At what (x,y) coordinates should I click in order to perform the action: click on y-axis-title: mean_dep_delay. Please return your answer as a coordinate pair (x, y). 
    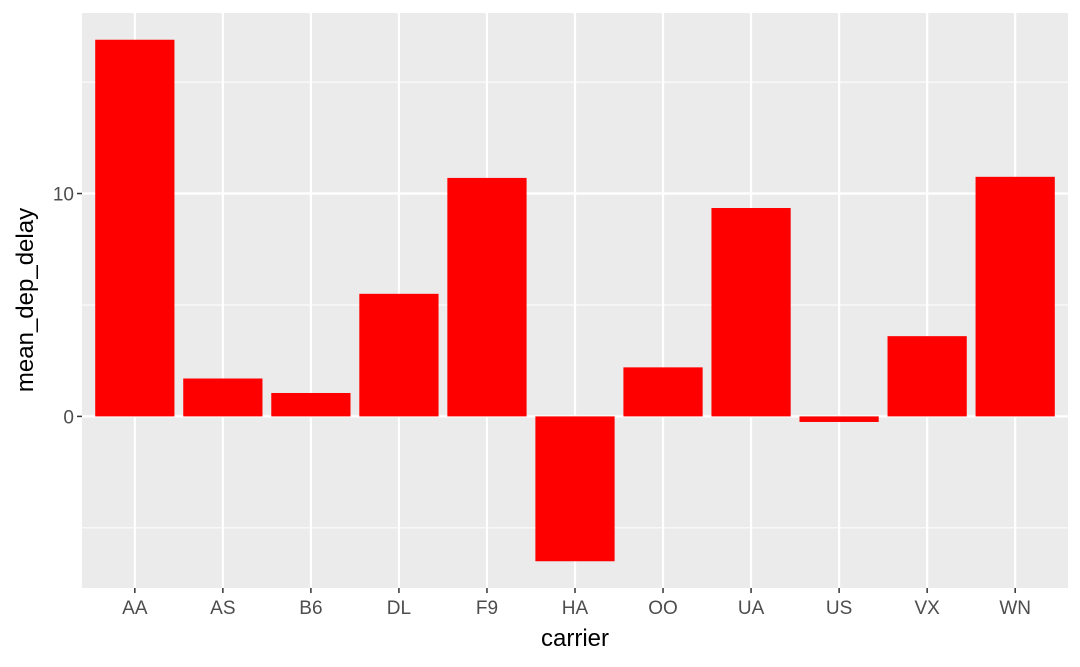
    Looking at the image, I should click on (25, 300).